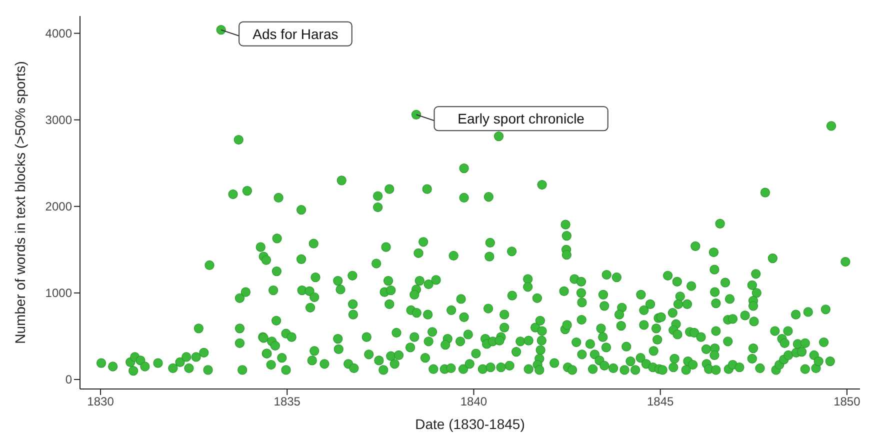 This screenshot has width=880, height=441. Describe the element at coordinates (68, 379) in the screenshot. I see `y-tick-label: 0` at that location.